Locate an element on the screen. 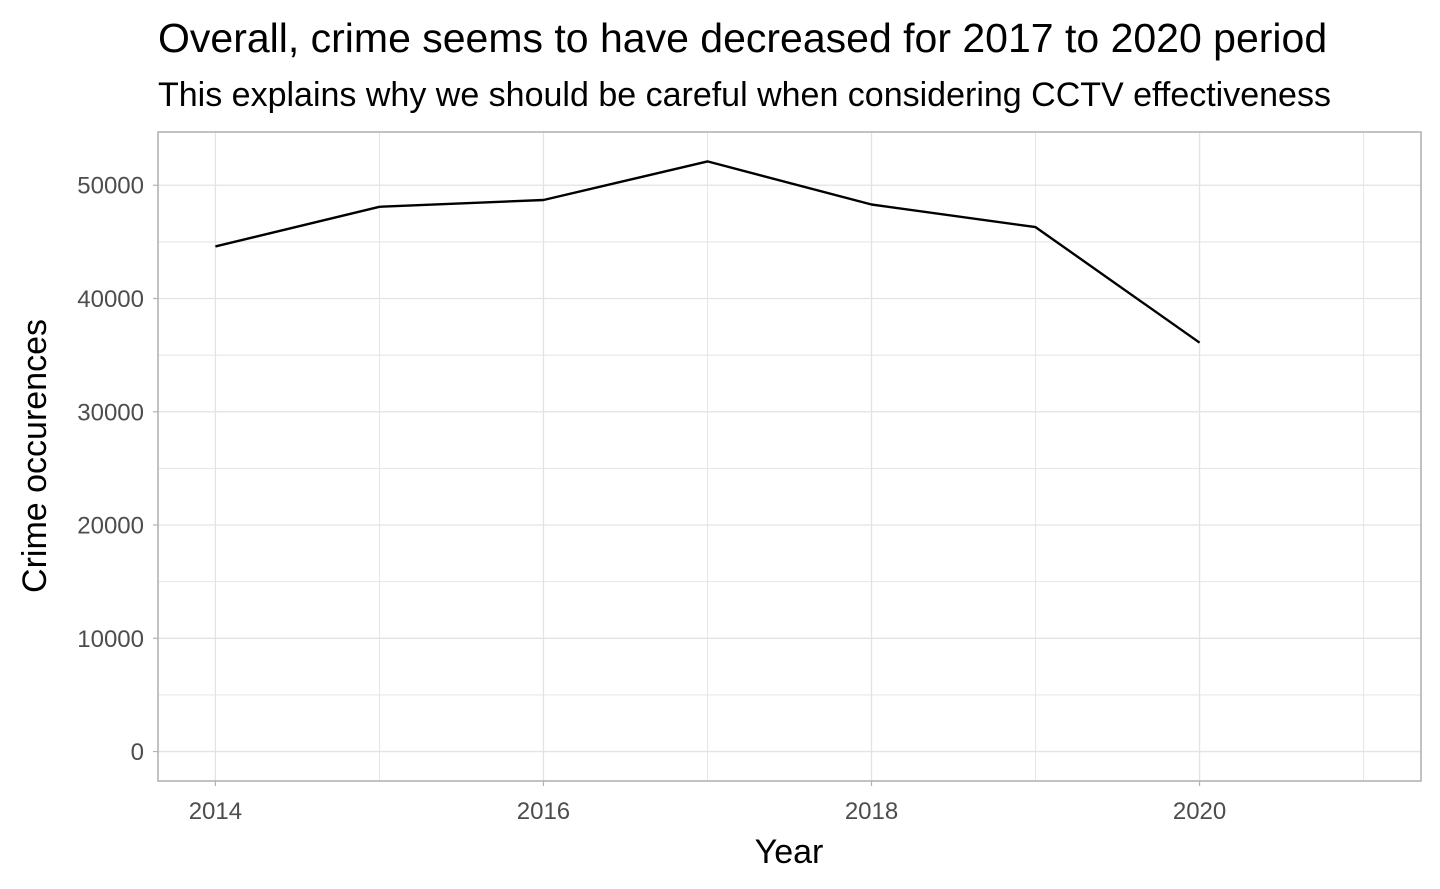  x-tick-label: 2020 is located at coordinates (1199, 811).